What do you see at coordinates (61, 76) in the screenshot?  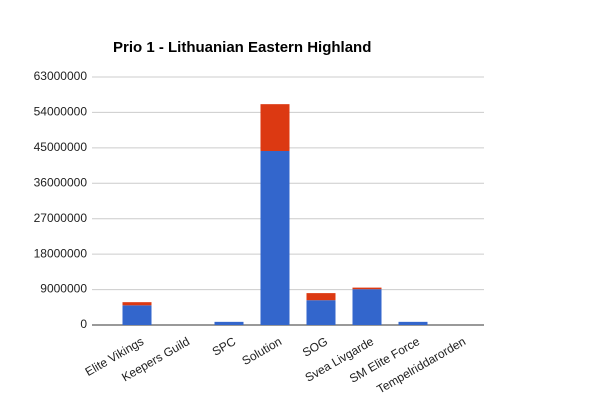 I see `y-tick-label: 63000000` at bounding box center [61, 76].